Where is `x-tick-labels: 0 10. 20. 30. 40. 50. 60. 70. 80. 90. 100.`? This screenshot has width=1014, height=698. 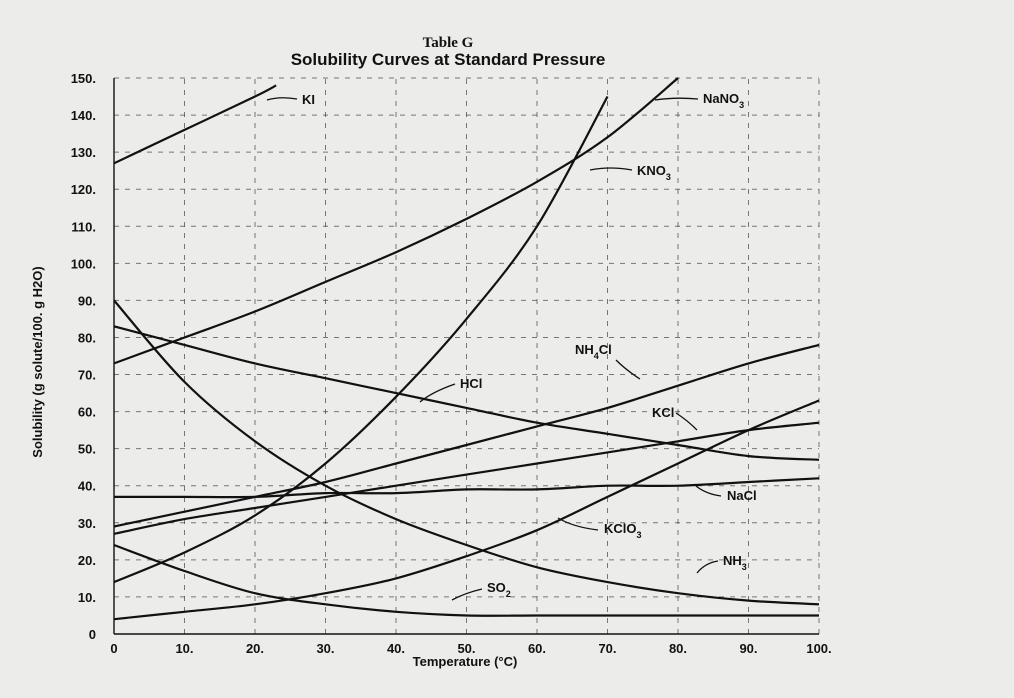
x-tick-labels: 0 10. 20. 30. 40. 50. 60. 70. 80. 90. 100. is located at coordinates (470, 648).